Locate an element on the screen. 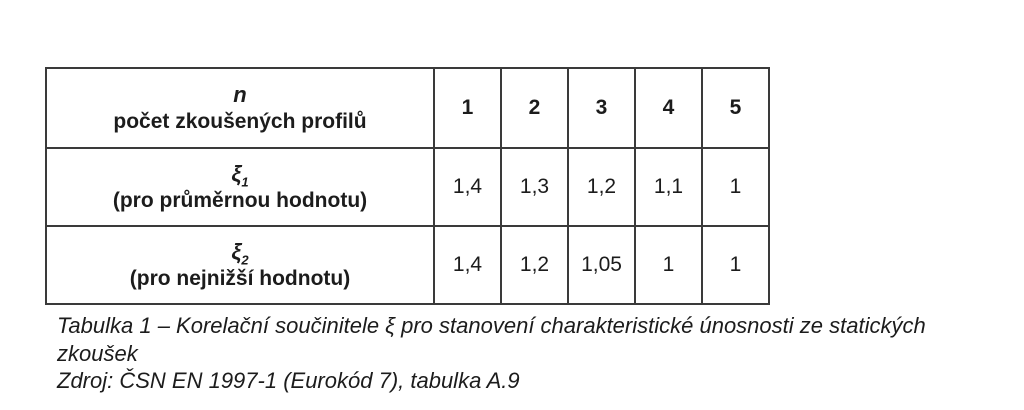  row-xi2-label-cell: ξ2 (pro nejnižší hodnotu) is located at coordinates (240, 265).